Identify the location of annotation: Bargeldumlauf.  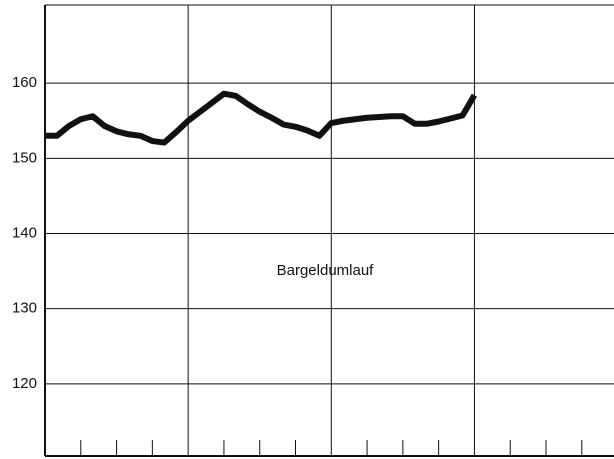
(326, 270).